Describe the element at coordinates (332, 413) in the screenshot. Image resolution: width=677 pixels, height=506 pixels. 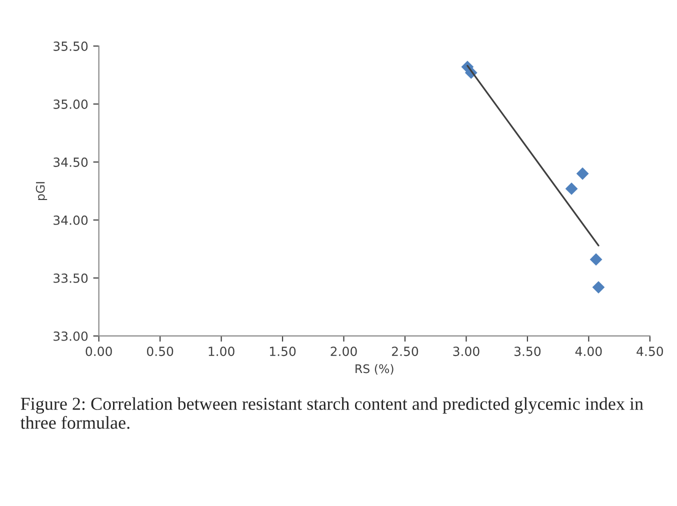
I see `caption: Figure 2: Correlation between resistant starch content and predicted glycemic index in three formulae.` at that location.